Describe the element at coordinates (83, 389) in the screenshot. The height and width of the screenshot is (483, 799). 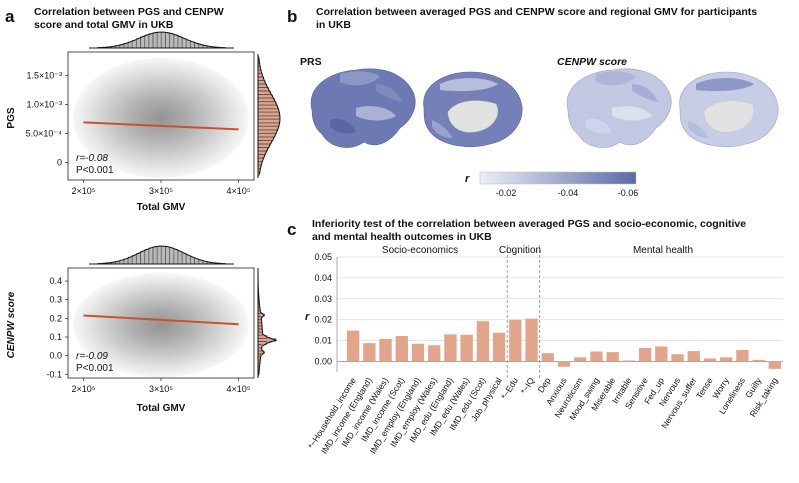
I see `cenpw-x-tick-label: 2×10⁵` at that location.